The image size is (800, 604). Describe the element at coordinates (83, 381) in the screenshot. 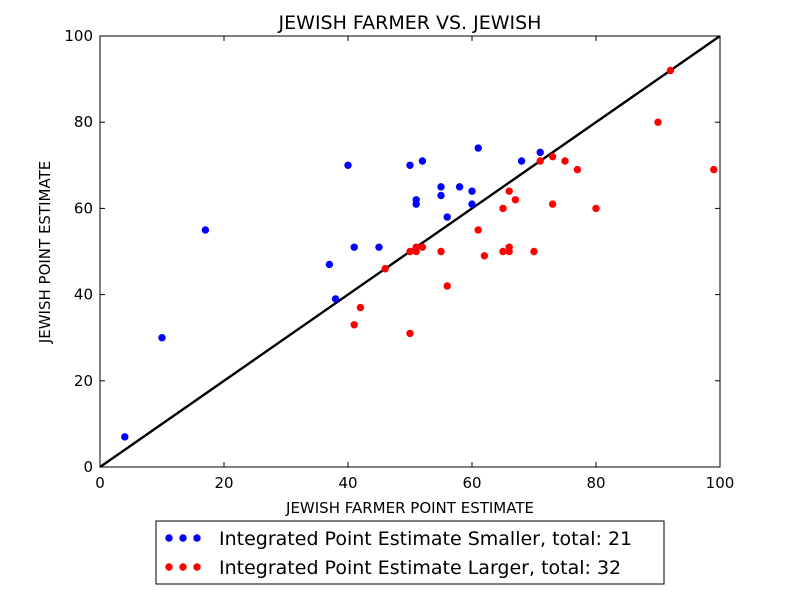

I see `y-tick-label: 20` at that location.